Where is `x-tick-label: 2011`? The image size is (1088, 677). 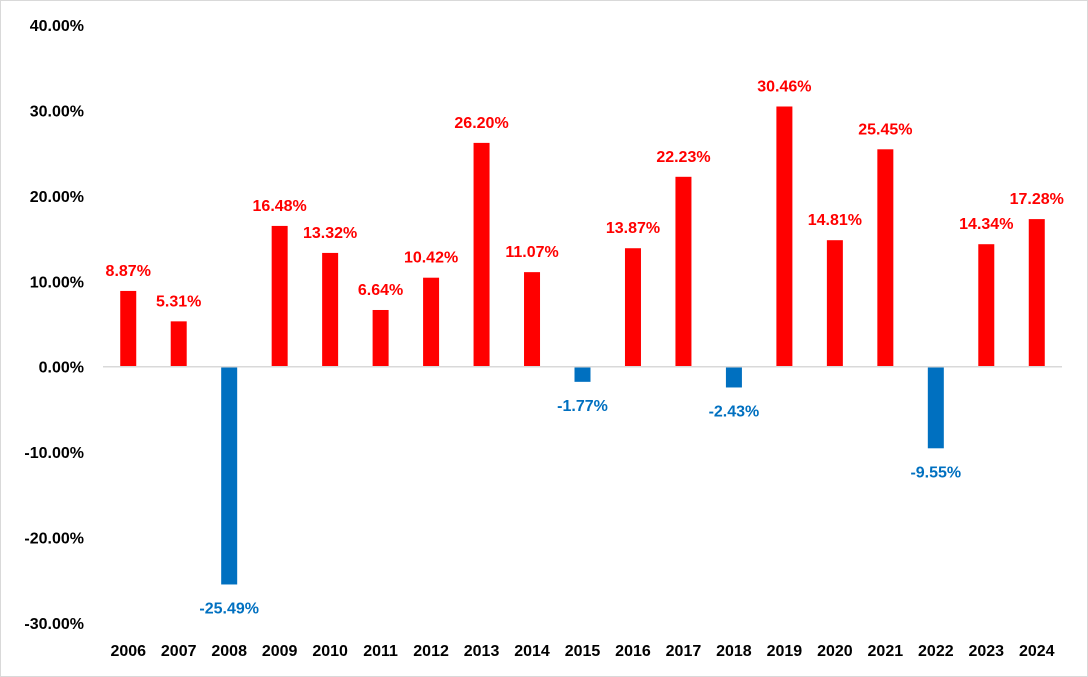 x-tick-label: 2011 is located at coordinates (380, 651).